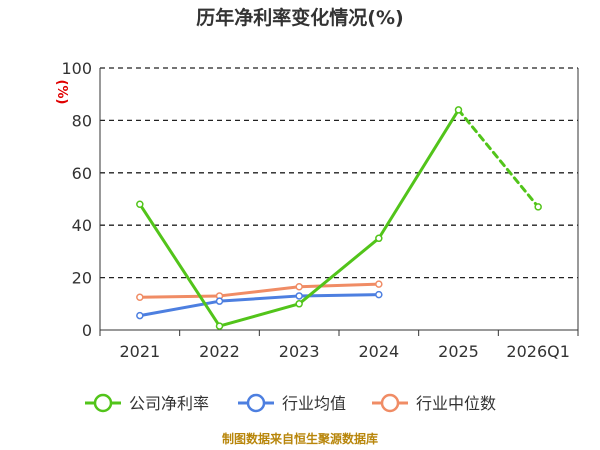  I want to click on y-tick-label: 0, so click(87, 330).